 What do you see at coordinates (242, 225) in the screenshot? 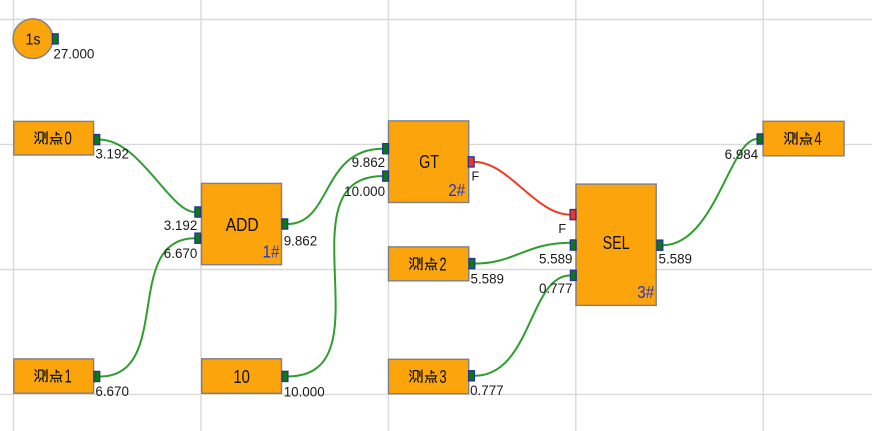
I see `svg-text: ADD` at bounding box center [242, 225].